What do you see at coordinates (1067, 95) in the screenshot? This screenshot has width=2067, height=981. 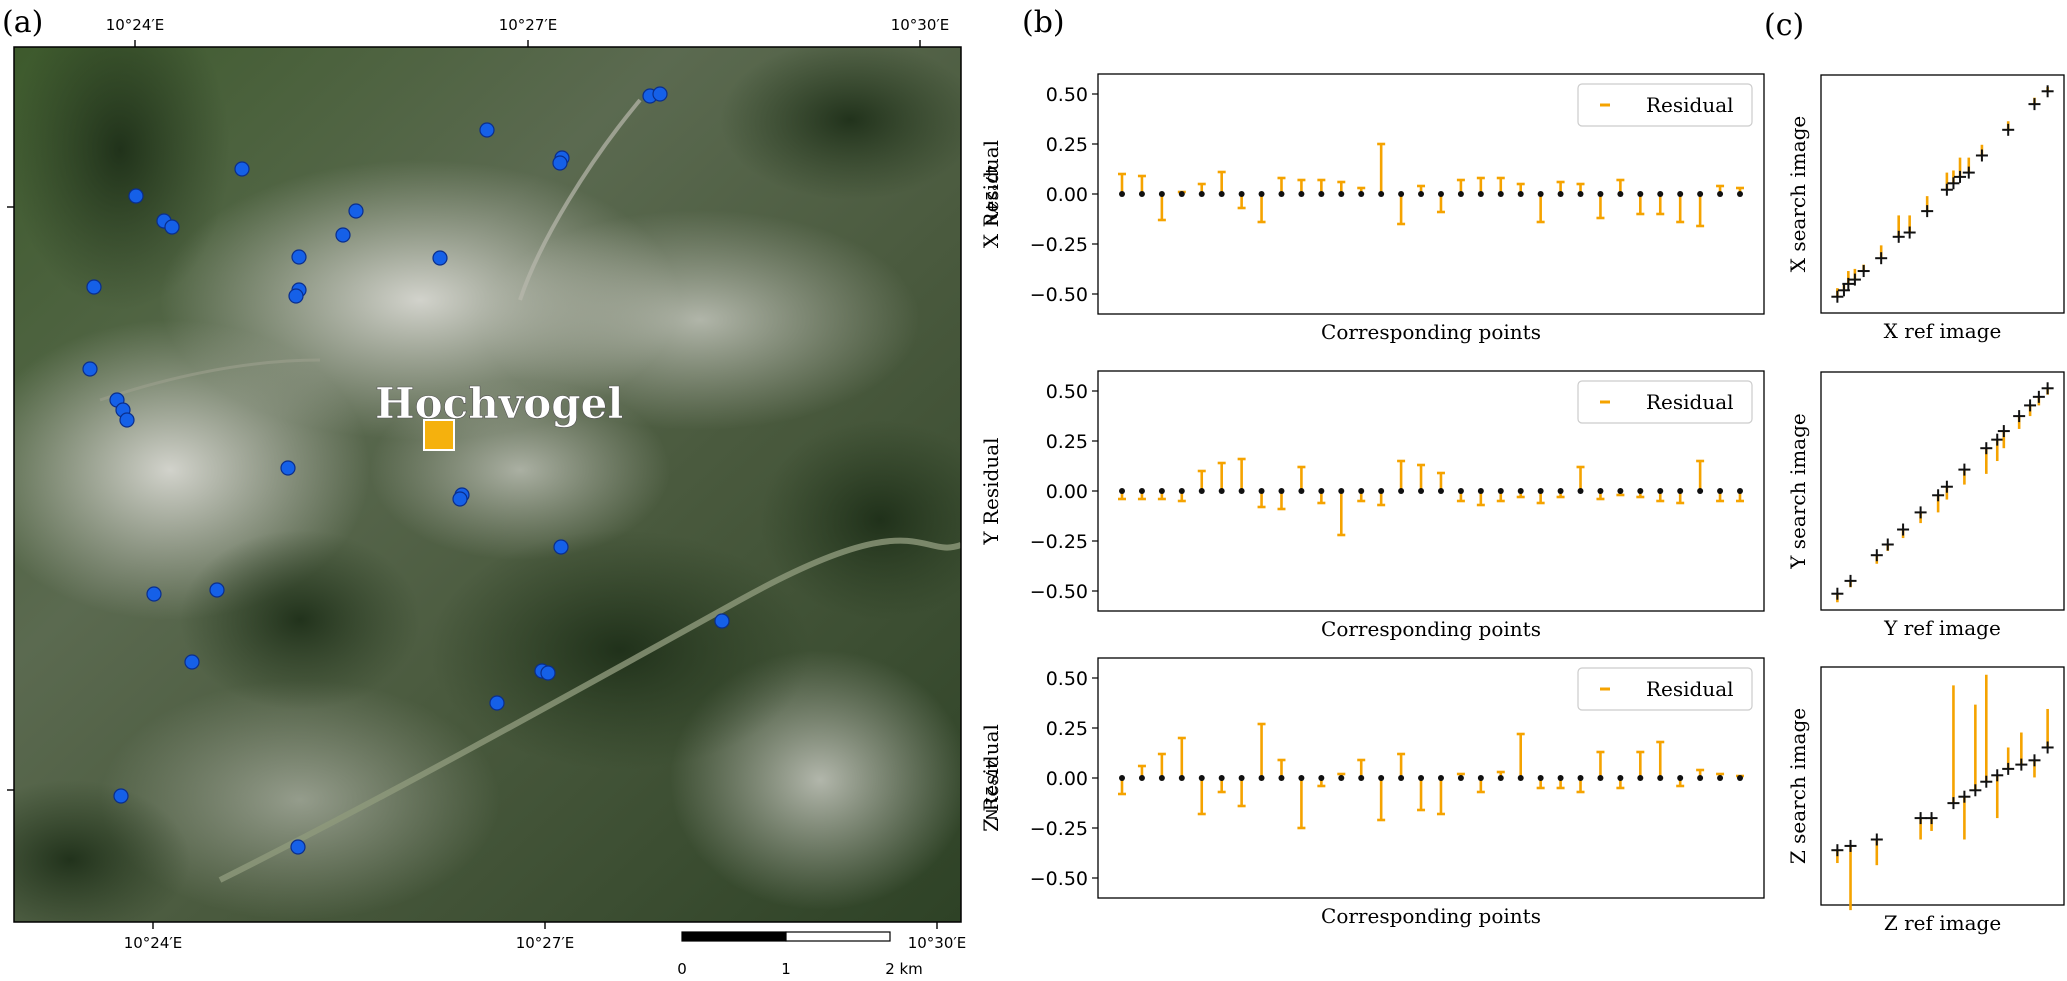 I see `y-tick-label: 0.50` at bounding box center [1067, 95].